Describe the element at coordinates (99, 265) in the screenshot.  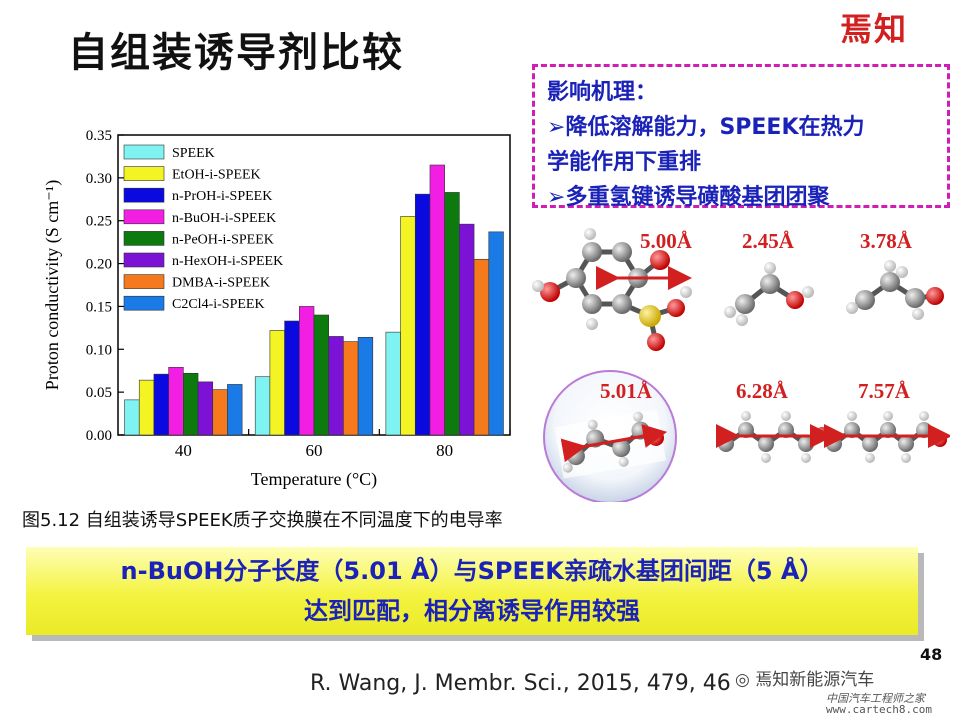
I see `y-tick-label: 0.20` at that location.